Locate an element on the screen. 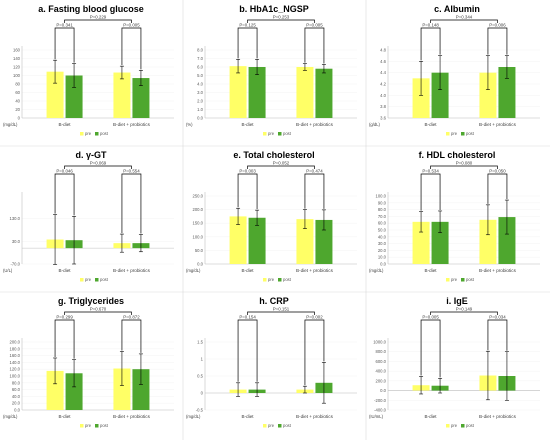  between-p-value: P=0.229 is located at coordinates (98, 17).